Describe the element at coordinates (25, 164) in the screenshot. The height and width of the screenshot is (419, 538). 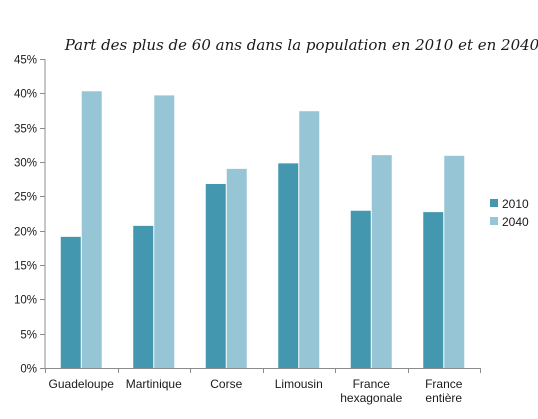
I see `y-tick-label: 30%` at that location.